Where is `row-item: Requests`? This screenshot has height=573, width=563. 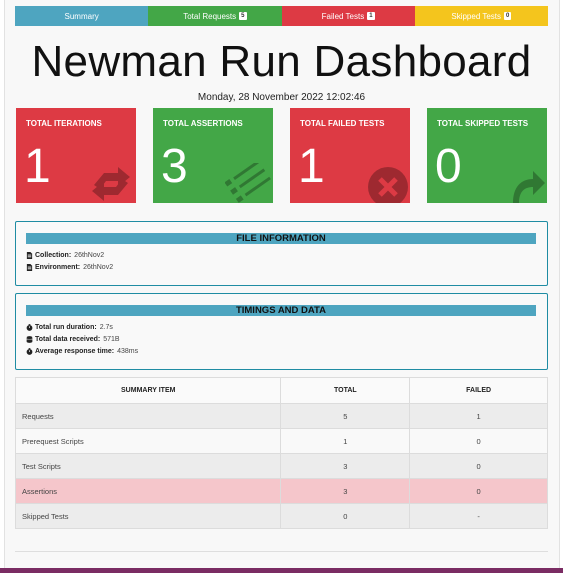
row-item: Requests is located at coordinates (148, 416).